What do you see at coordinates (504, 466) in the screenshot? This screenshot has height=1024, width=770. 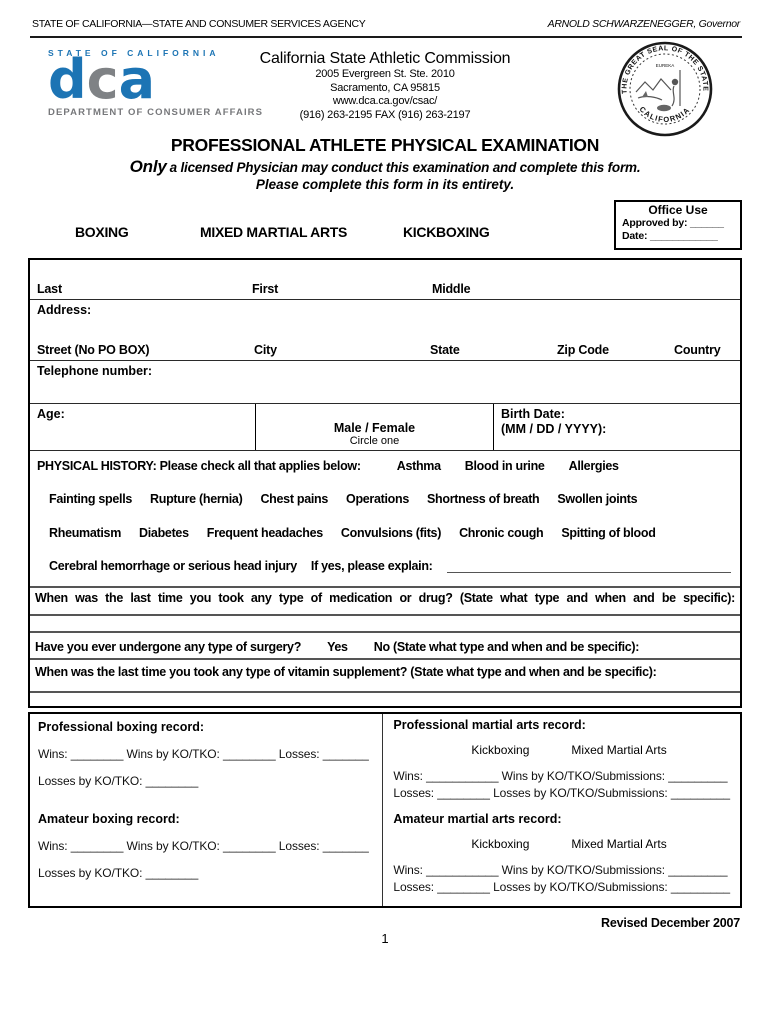 I see `condition-blood-in-urine: Blood in urine` at bounding box center [504, 466].